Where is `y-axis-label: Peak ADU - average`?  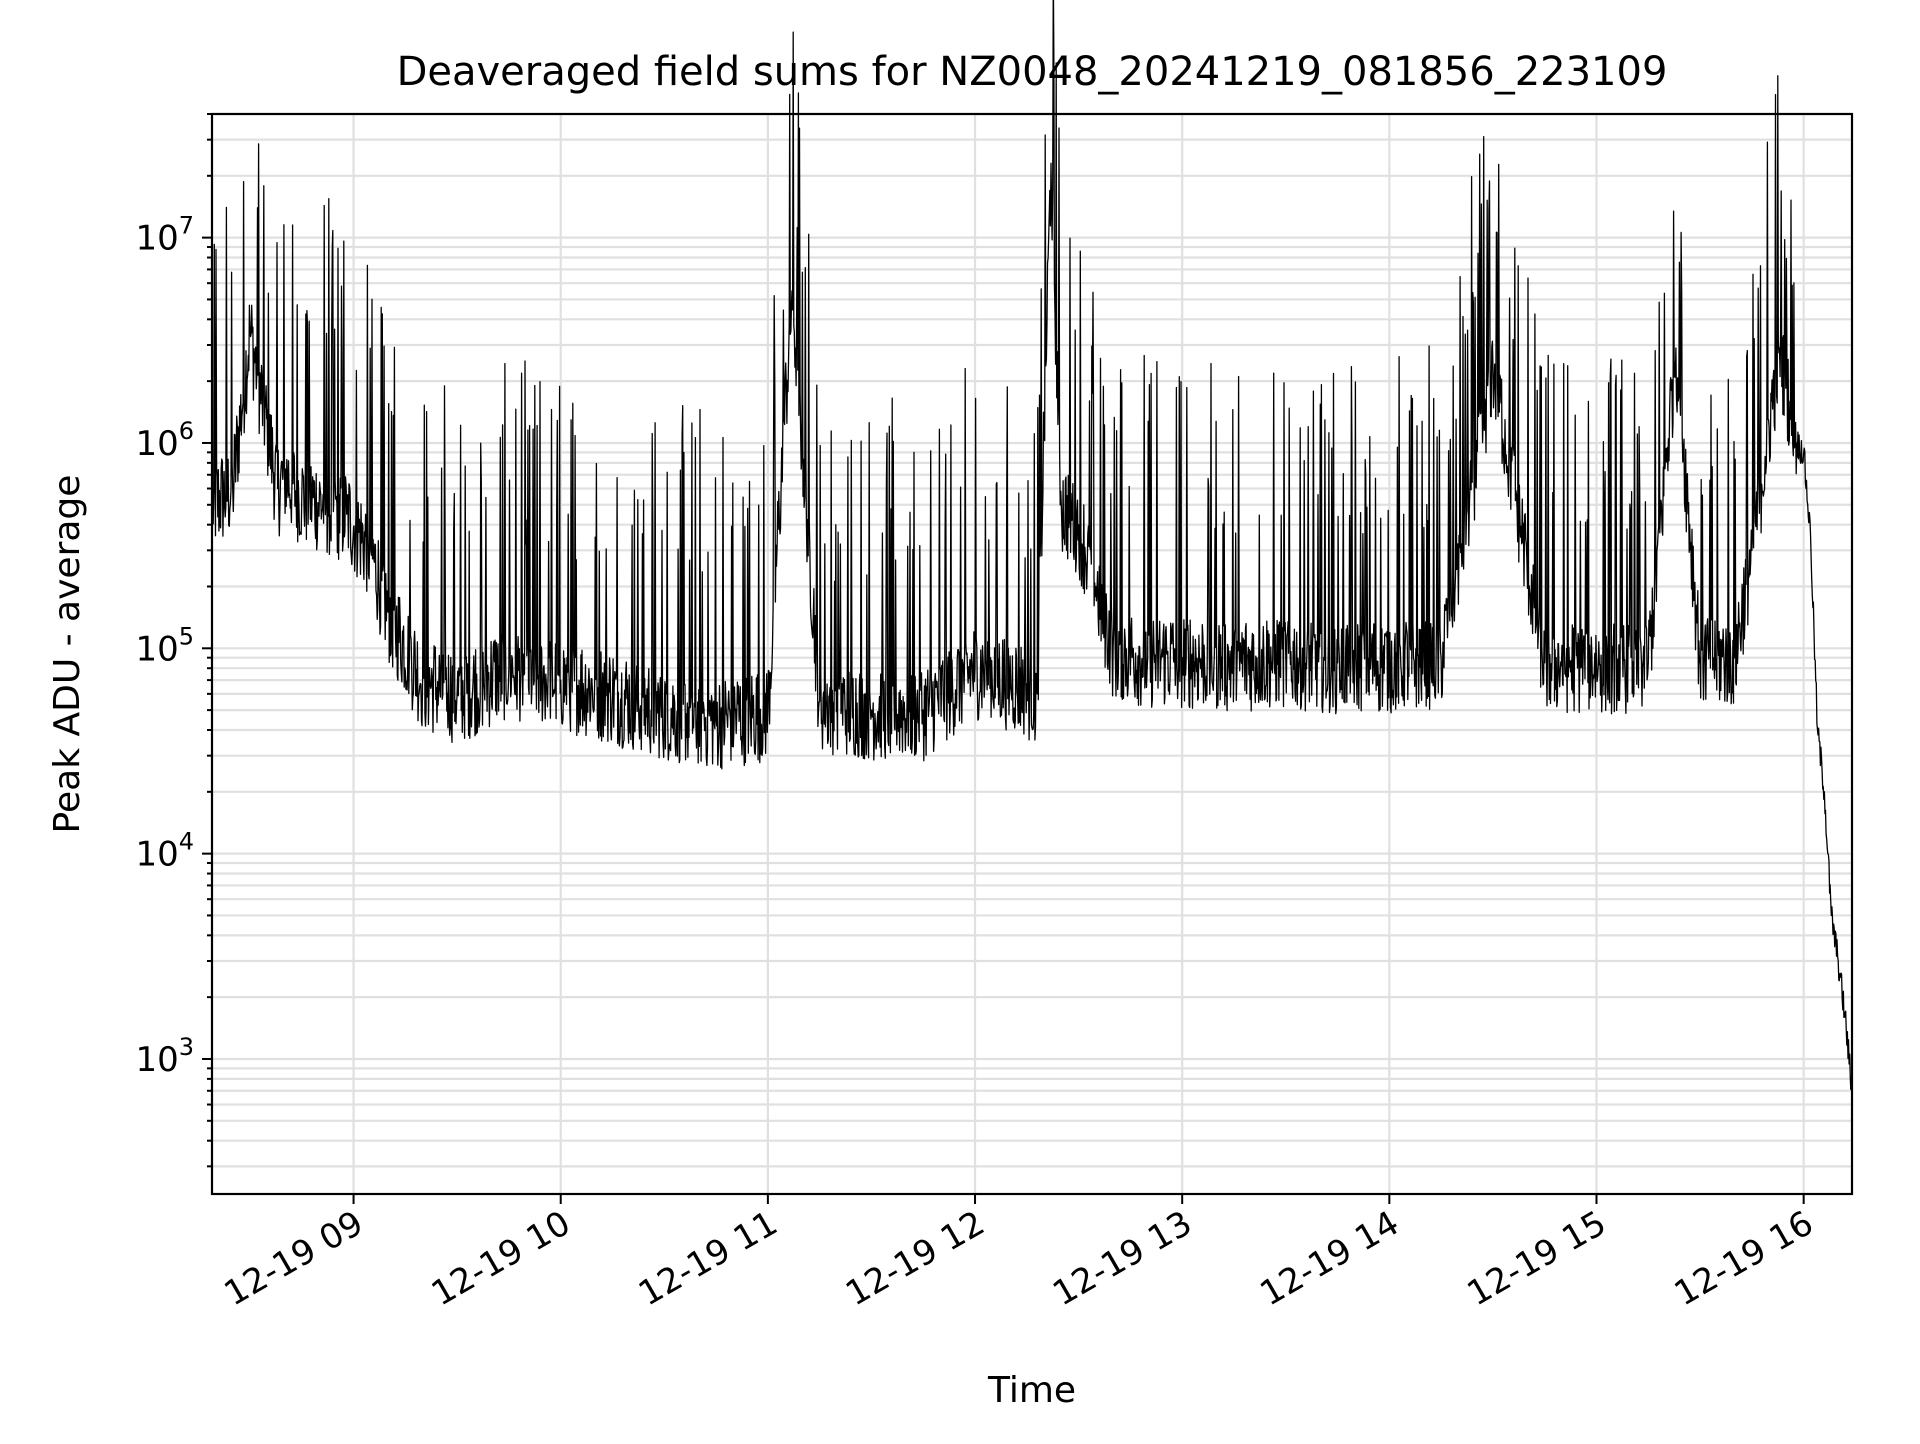 y-axis-label: Peak ADU - average is located at coordinates (67, 654).